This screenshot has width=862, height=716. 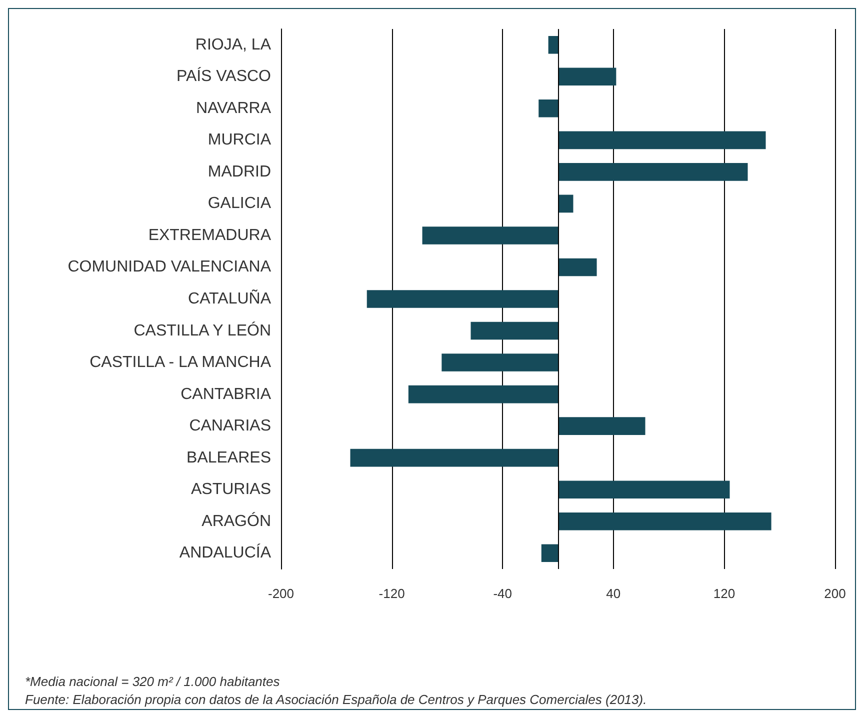 What do you see at coordinates (225, 553) in the screenshot?
I see `y-tick-label: ANDALUCÍA` at bounding box center [225, 553].